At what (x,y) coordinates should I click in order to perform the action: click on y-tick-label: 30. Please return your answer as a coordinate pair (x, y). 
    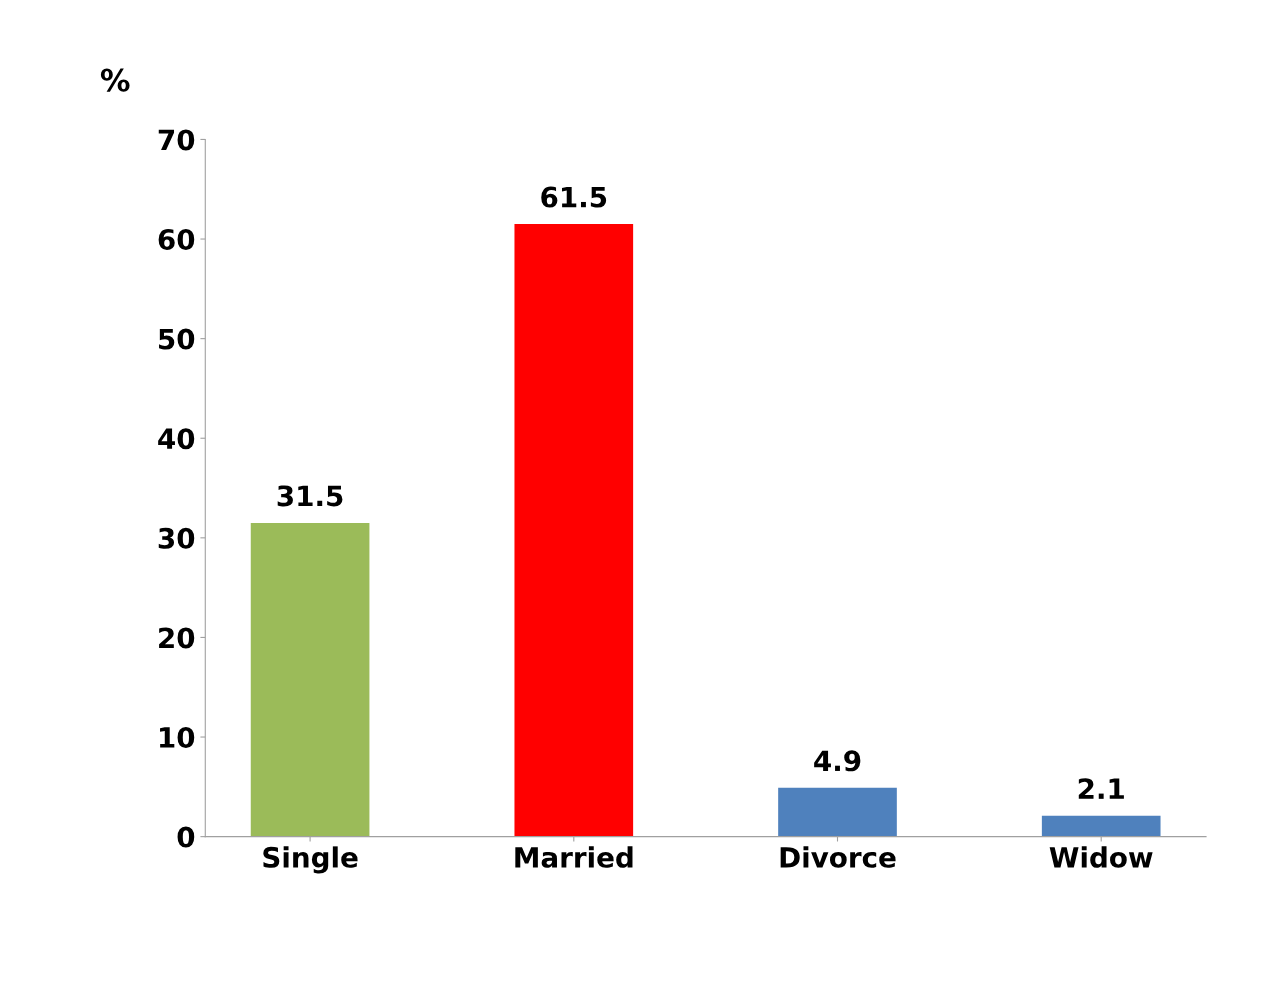
    Looking at the image, I should click on (176, 538).